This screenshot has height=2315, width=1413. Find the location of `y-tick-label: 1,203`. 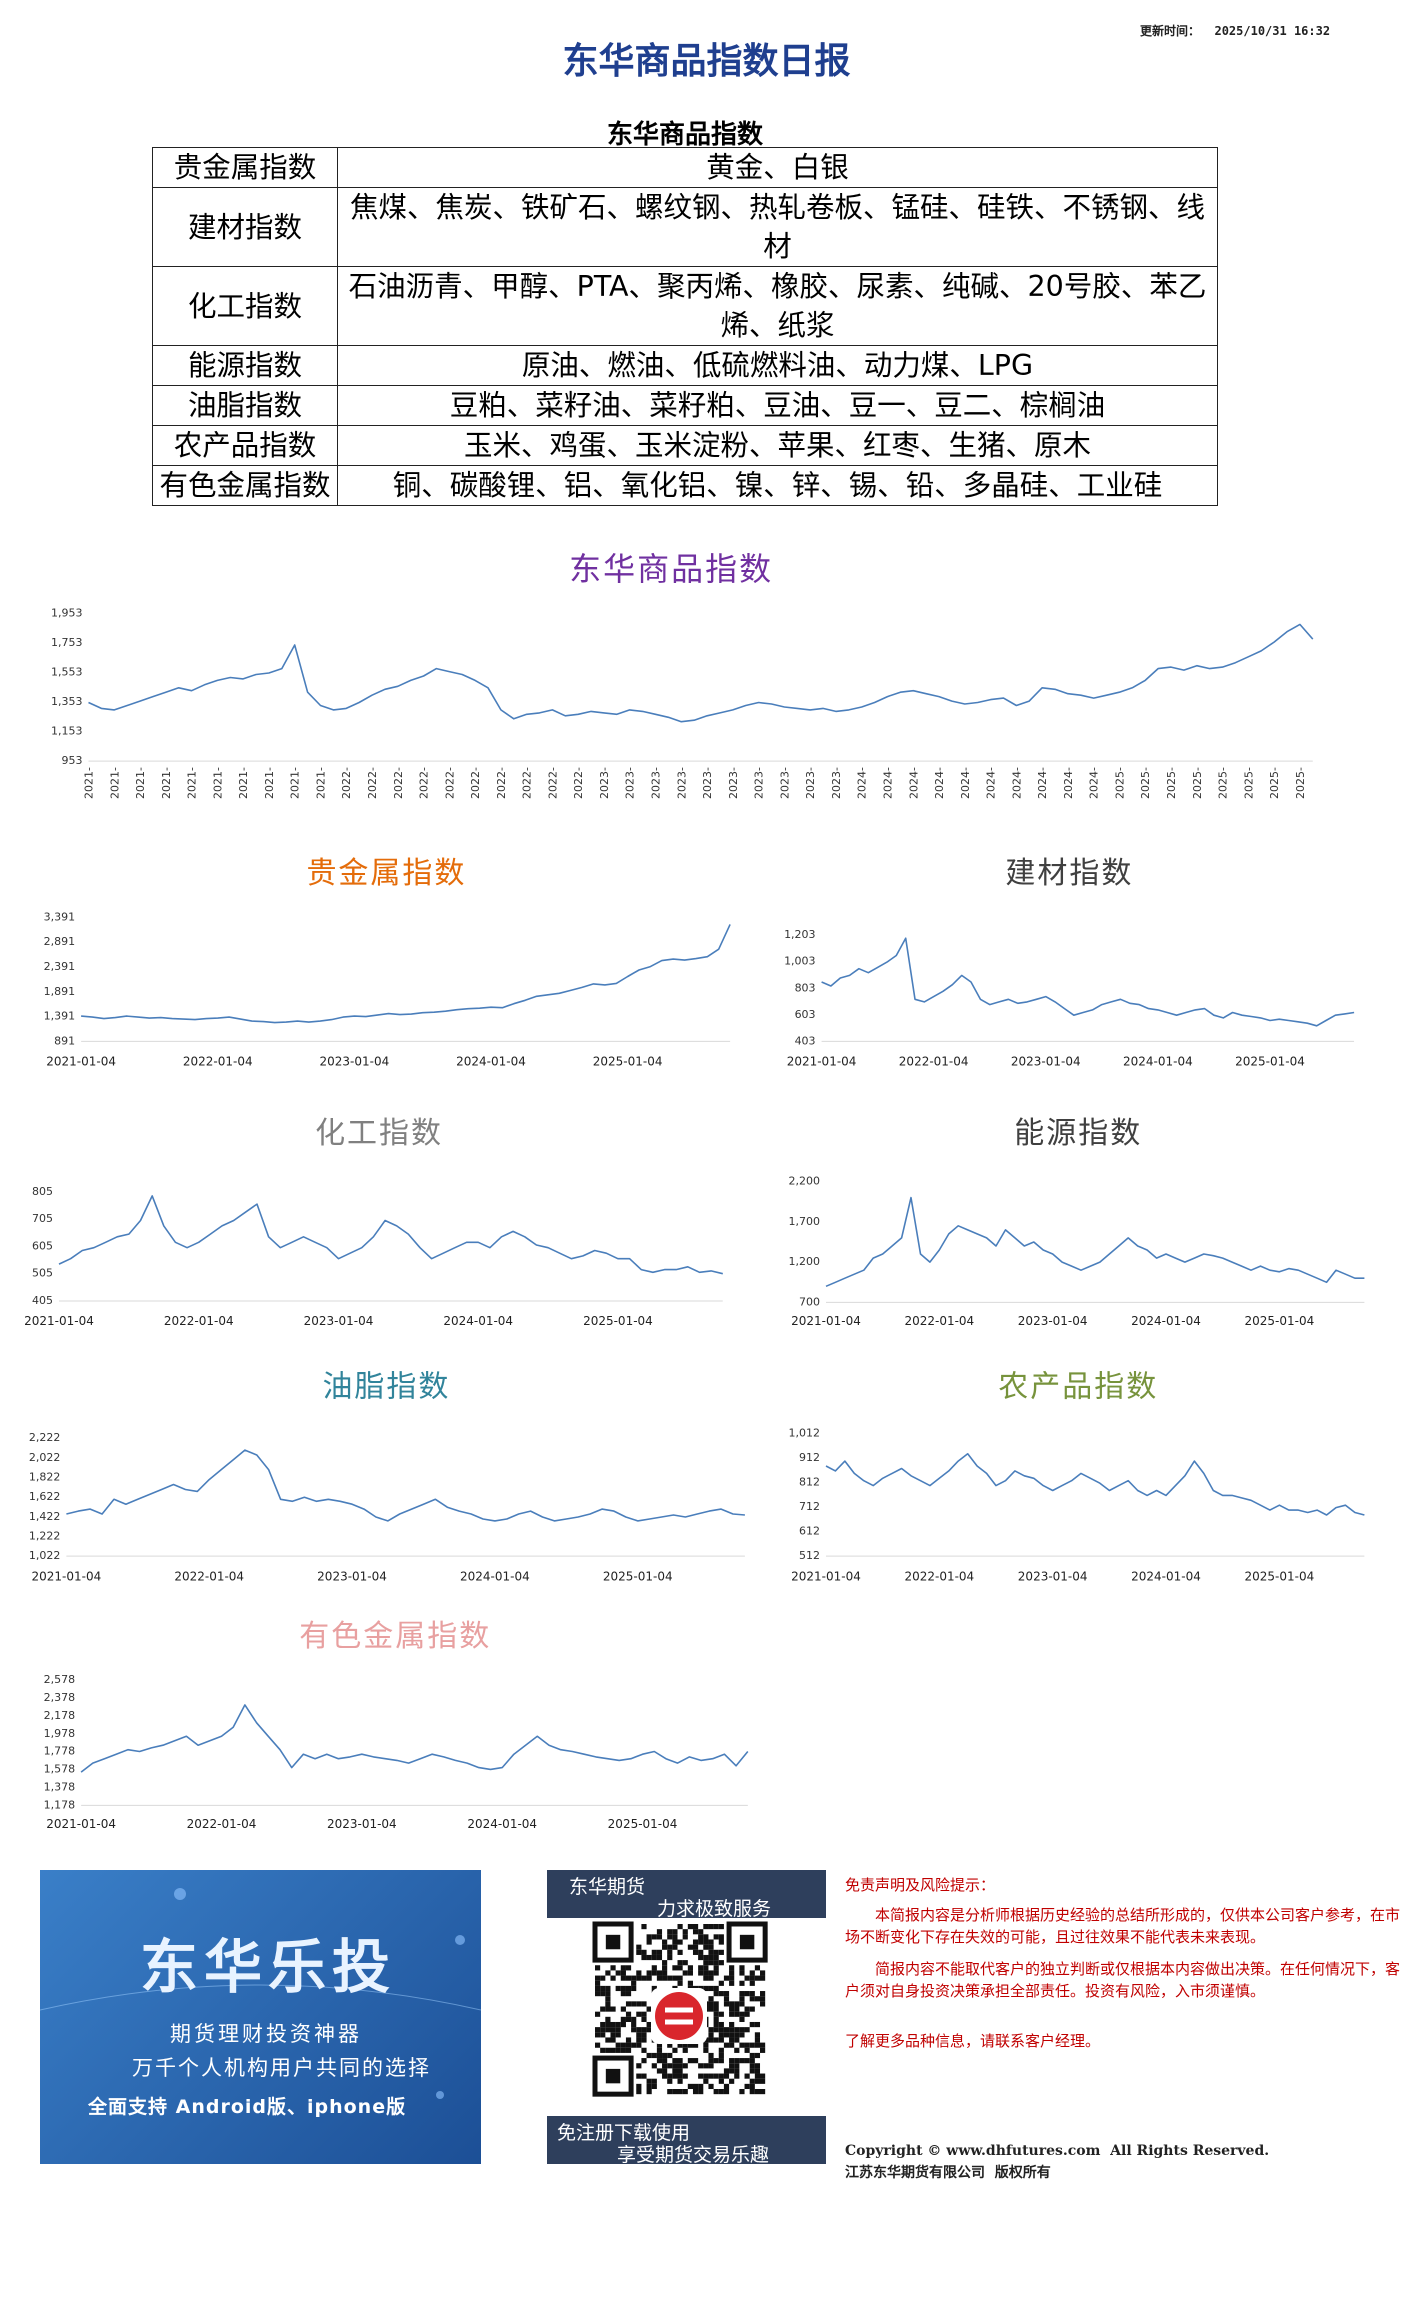

y-tick-label: 1,203 is located at coordinates (800, 934).